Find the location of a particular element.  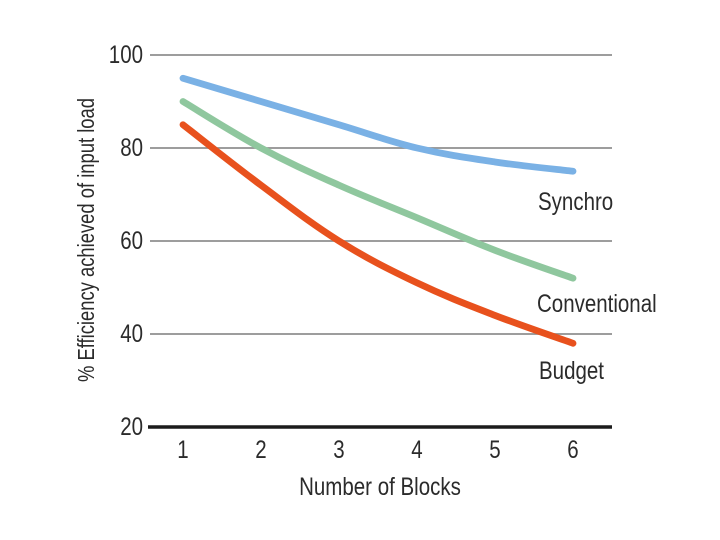

x-tick-label: 4 is located at coordinates (417, 450).